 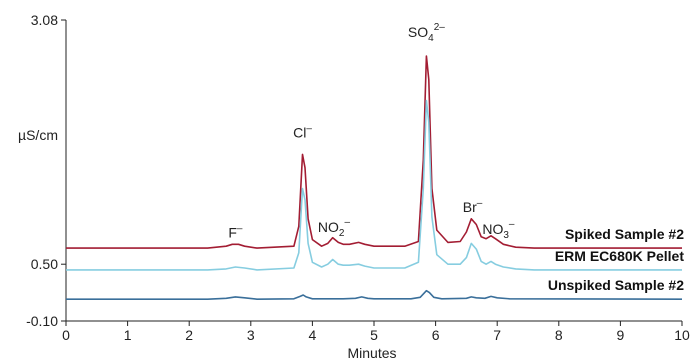 I want to click on peak-label-1: F–, so click(x=235, y=232).